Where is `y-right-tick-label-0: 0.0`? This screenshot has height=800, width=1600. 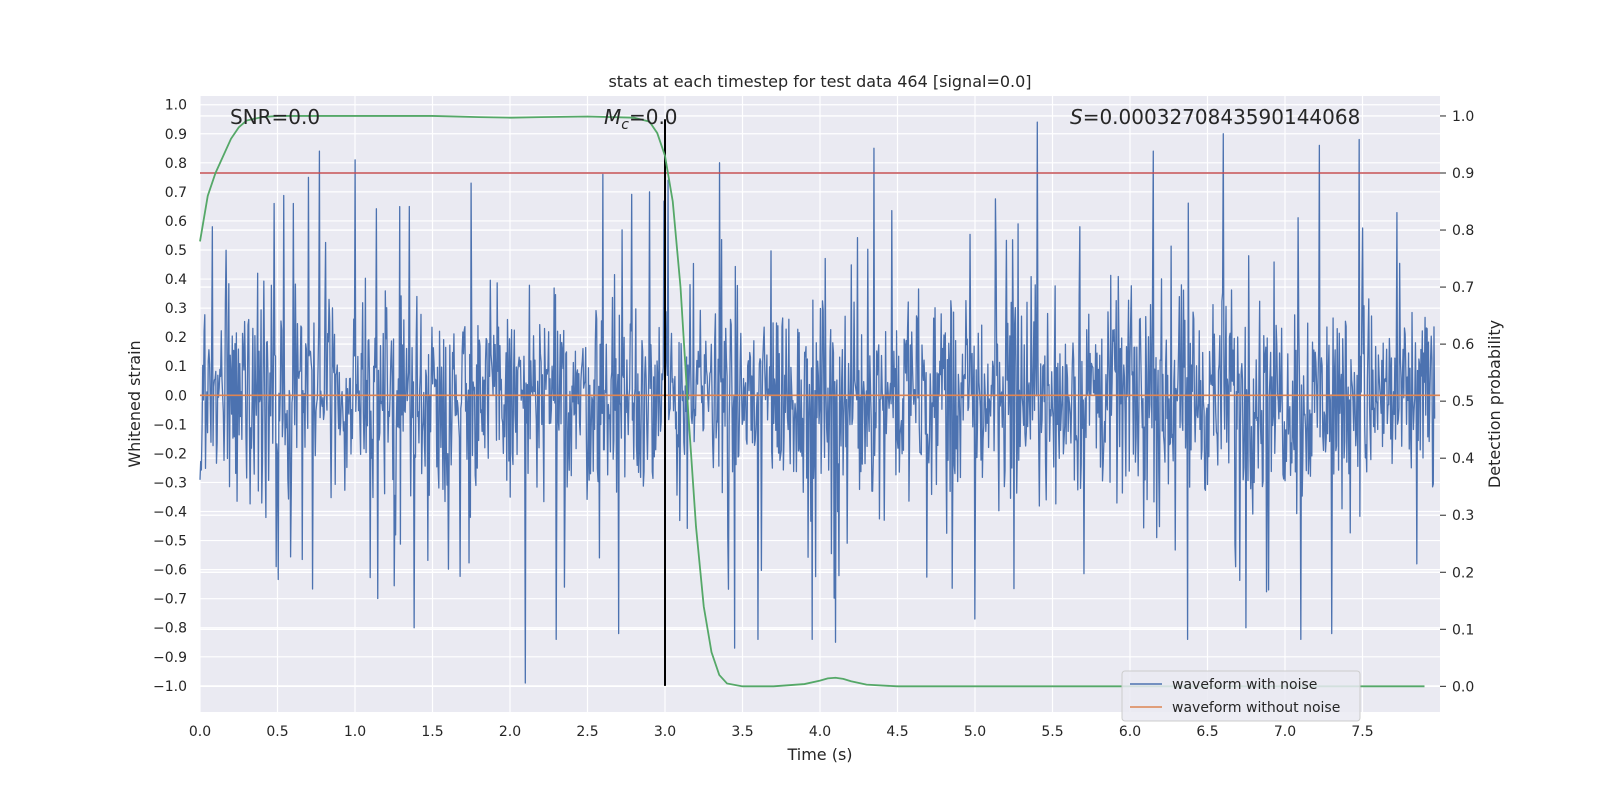
y-right-tick-label-0: 0.0 is located at coordinates (1463, 687).